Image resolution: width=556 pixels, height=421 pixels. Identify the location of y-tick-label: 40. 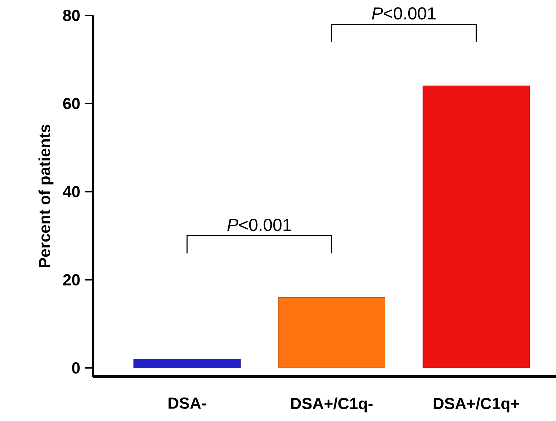
(71, 192).